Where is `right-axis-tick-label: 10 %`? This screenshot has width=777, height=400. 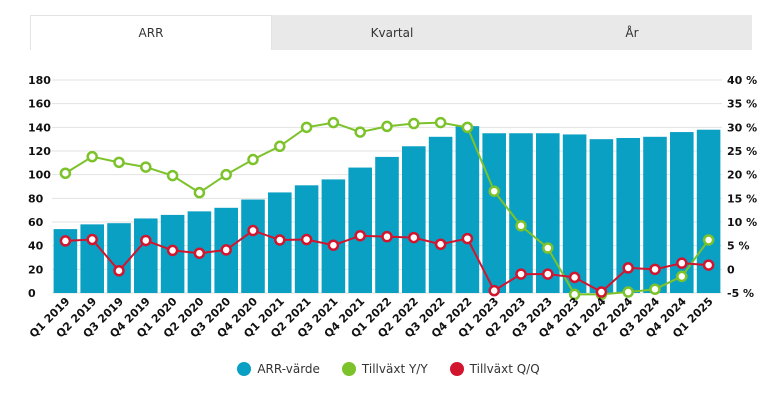 right-axis-tick-label: 10 % is located at coordinates (742, 222).